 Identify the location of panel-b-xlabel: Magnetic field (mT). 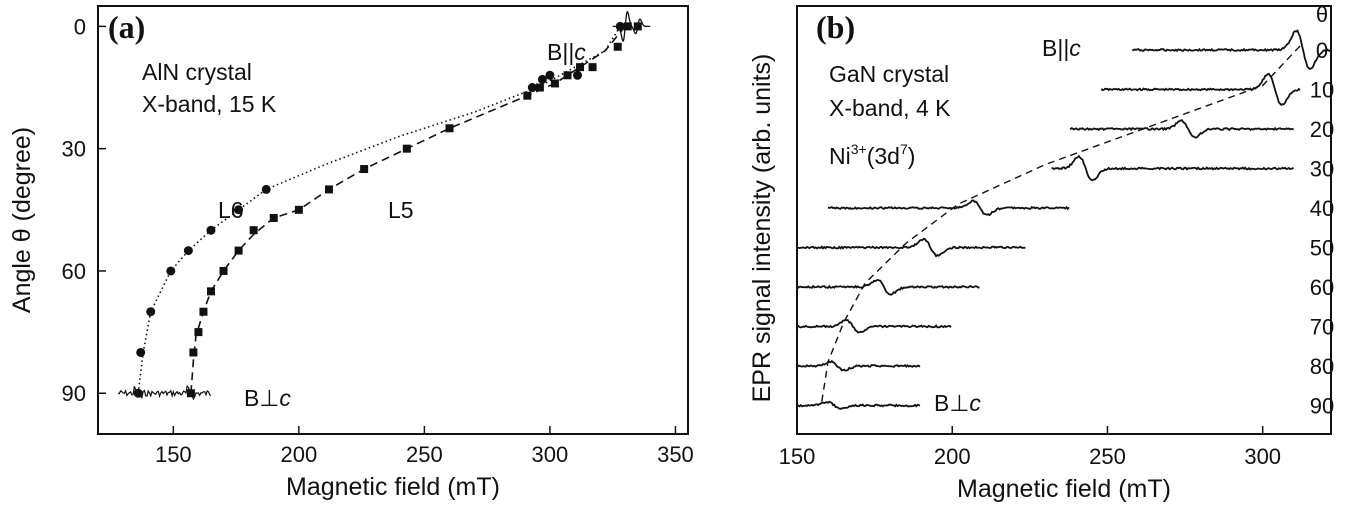
(1064, 489).